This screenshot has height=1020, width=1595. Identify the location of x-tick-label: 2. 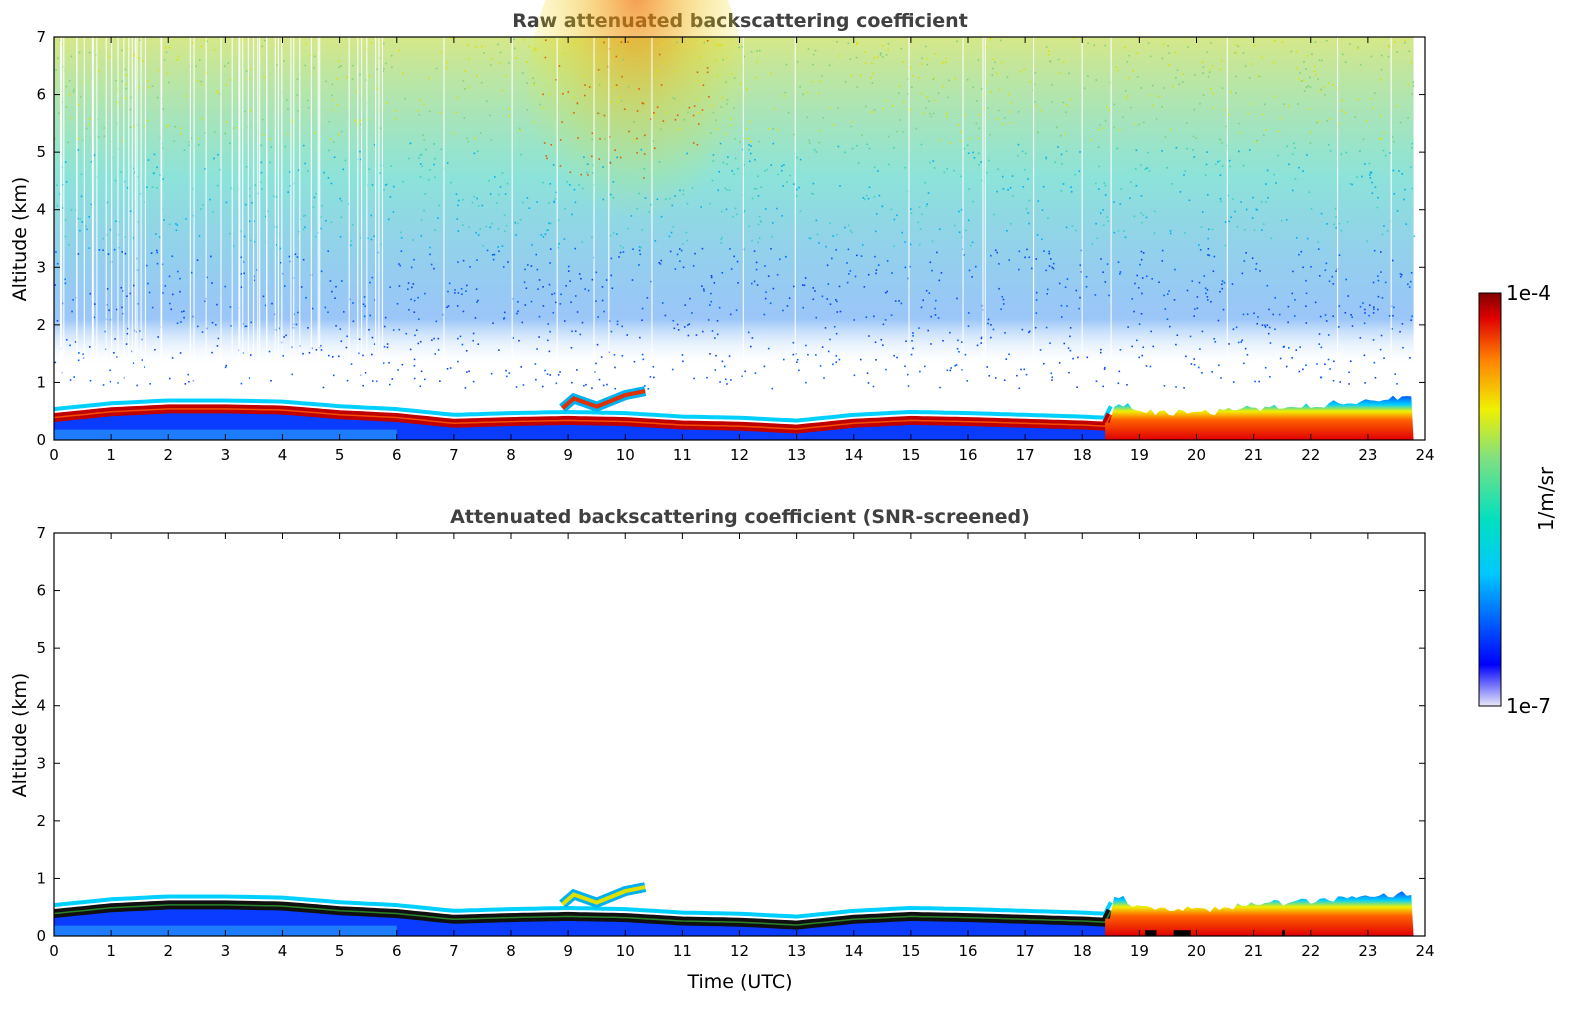
(168, 455).